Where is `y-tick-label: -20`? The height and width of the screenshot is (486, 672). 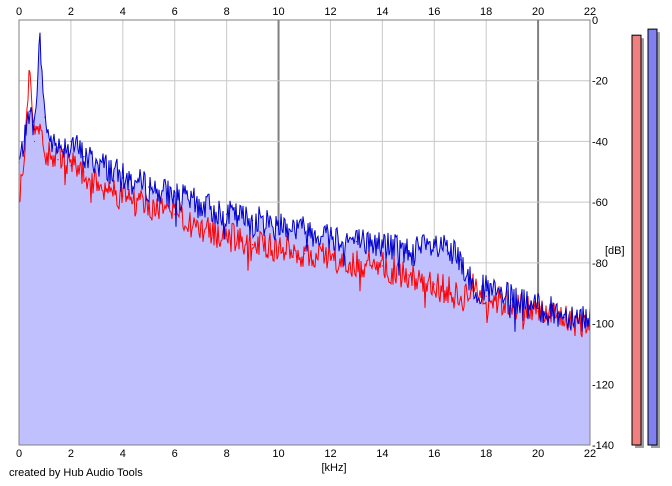
y-tick-label: -20 is located at coordinates (600, 82).